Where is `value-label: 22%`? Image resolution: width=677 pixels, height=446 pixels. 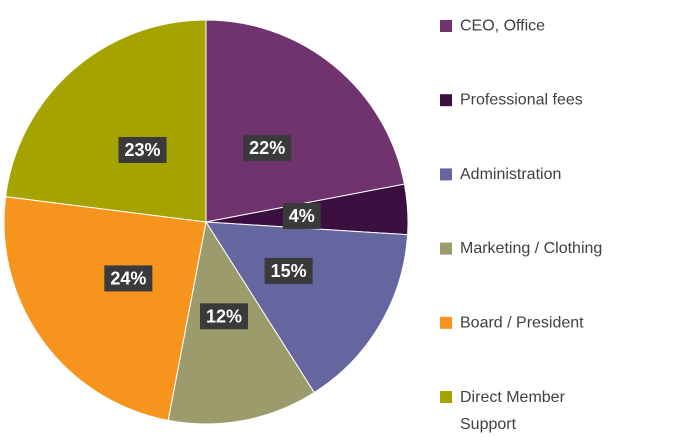
value-label: 22% is located at coordinates (267, 148).